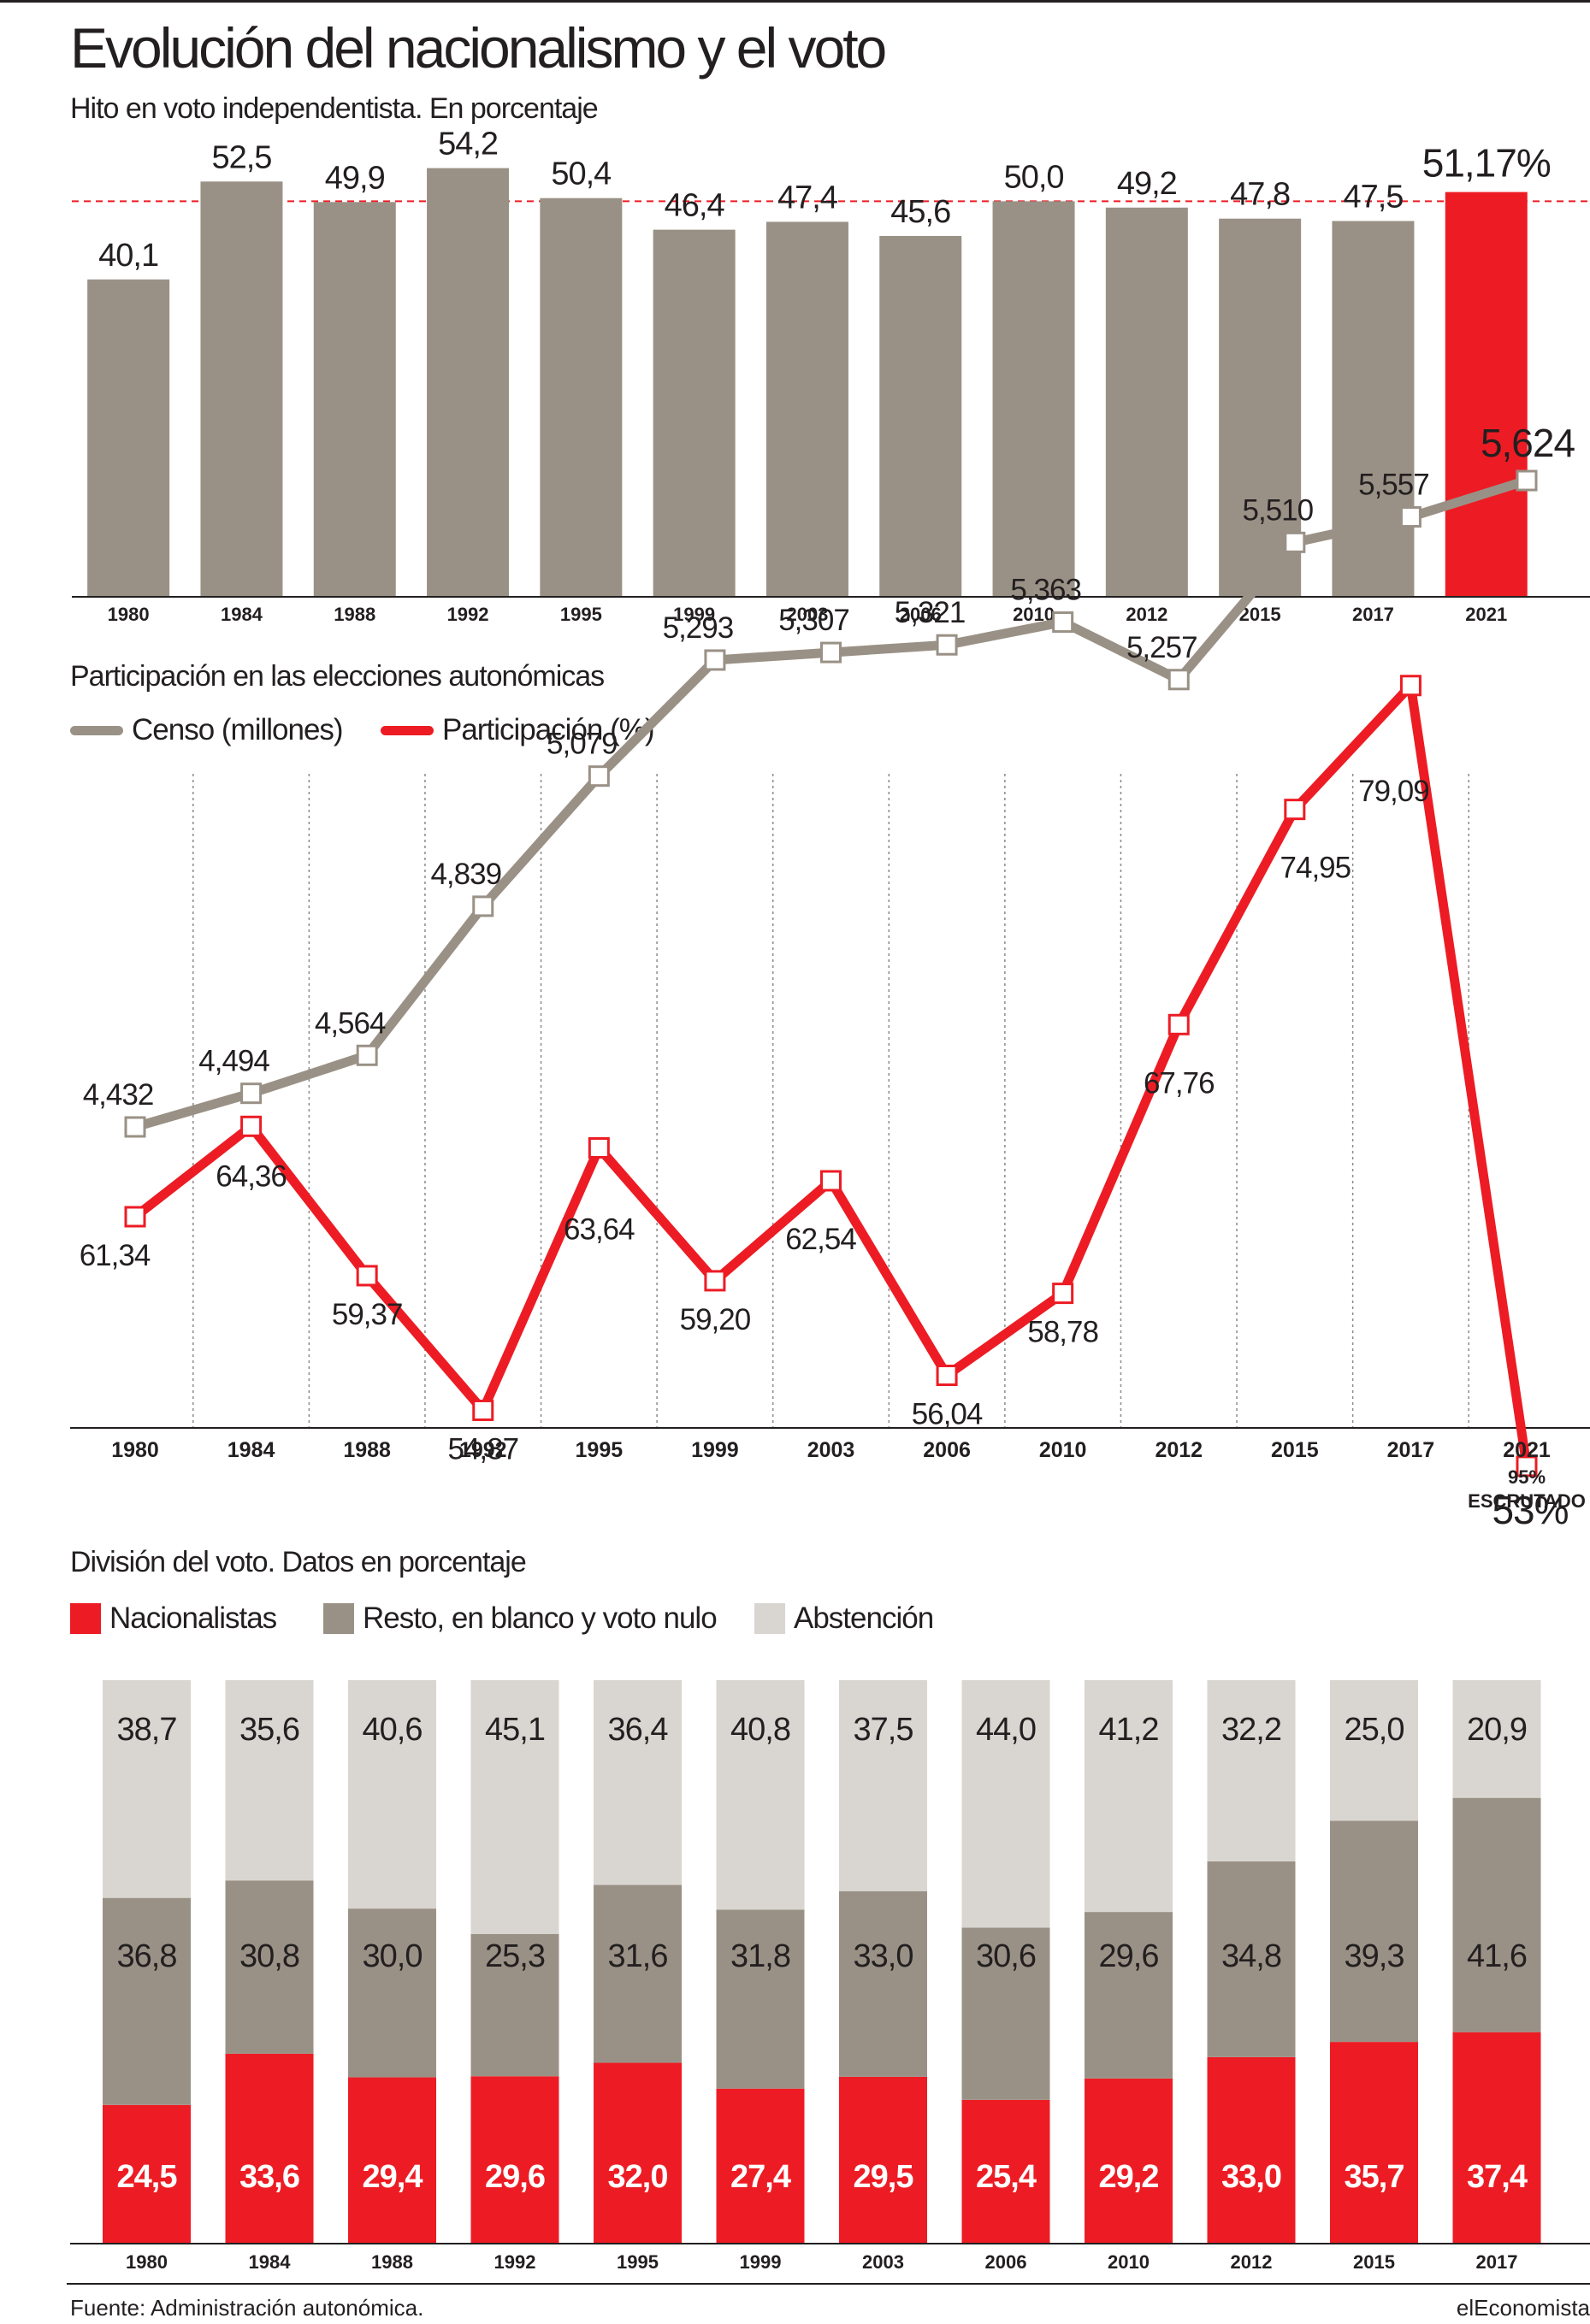 The image size is (1590, 2324). Describe the element at coordinates (1260, 195) in the screenshot. I see `bar-value-label: 47,8` at that location.